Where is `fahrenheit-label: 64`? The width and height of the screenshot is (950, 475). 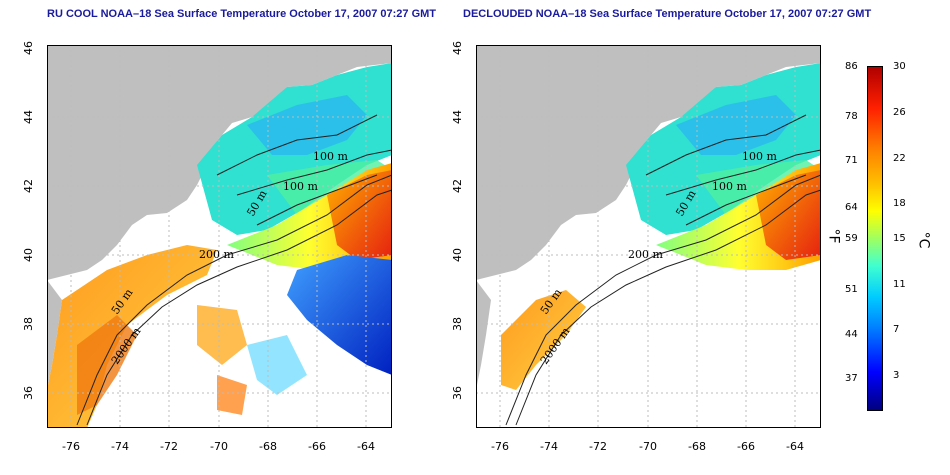
fahrenheit-label: 64 is located at coordinates (851, 207).